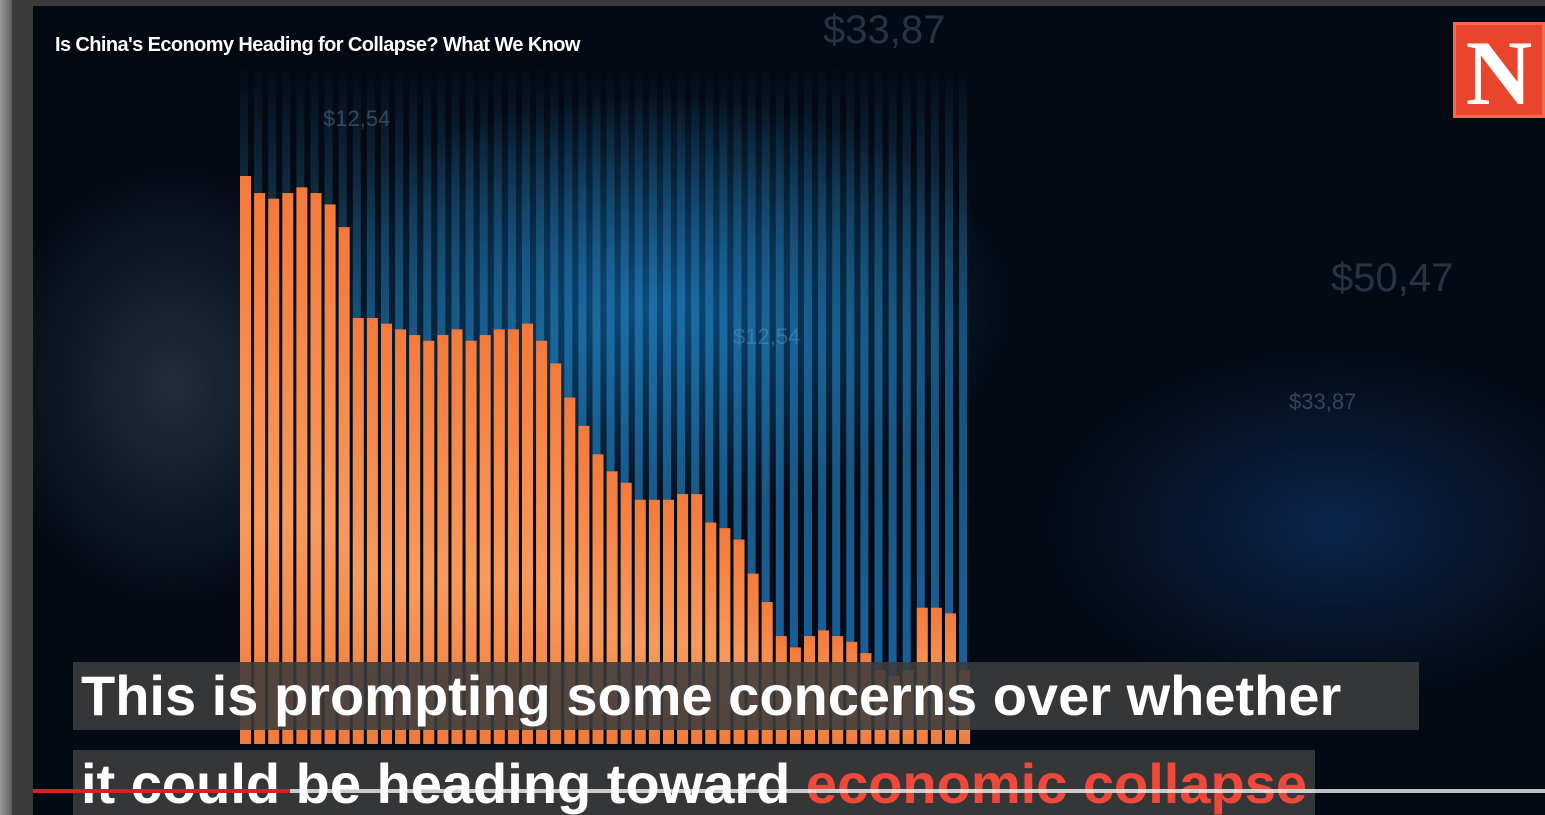 The height and width of the screenshot is (815, 1545). Describe the element at coordinates (1499, 73) in the screenshot. I see `logo-letter: N` at that location.